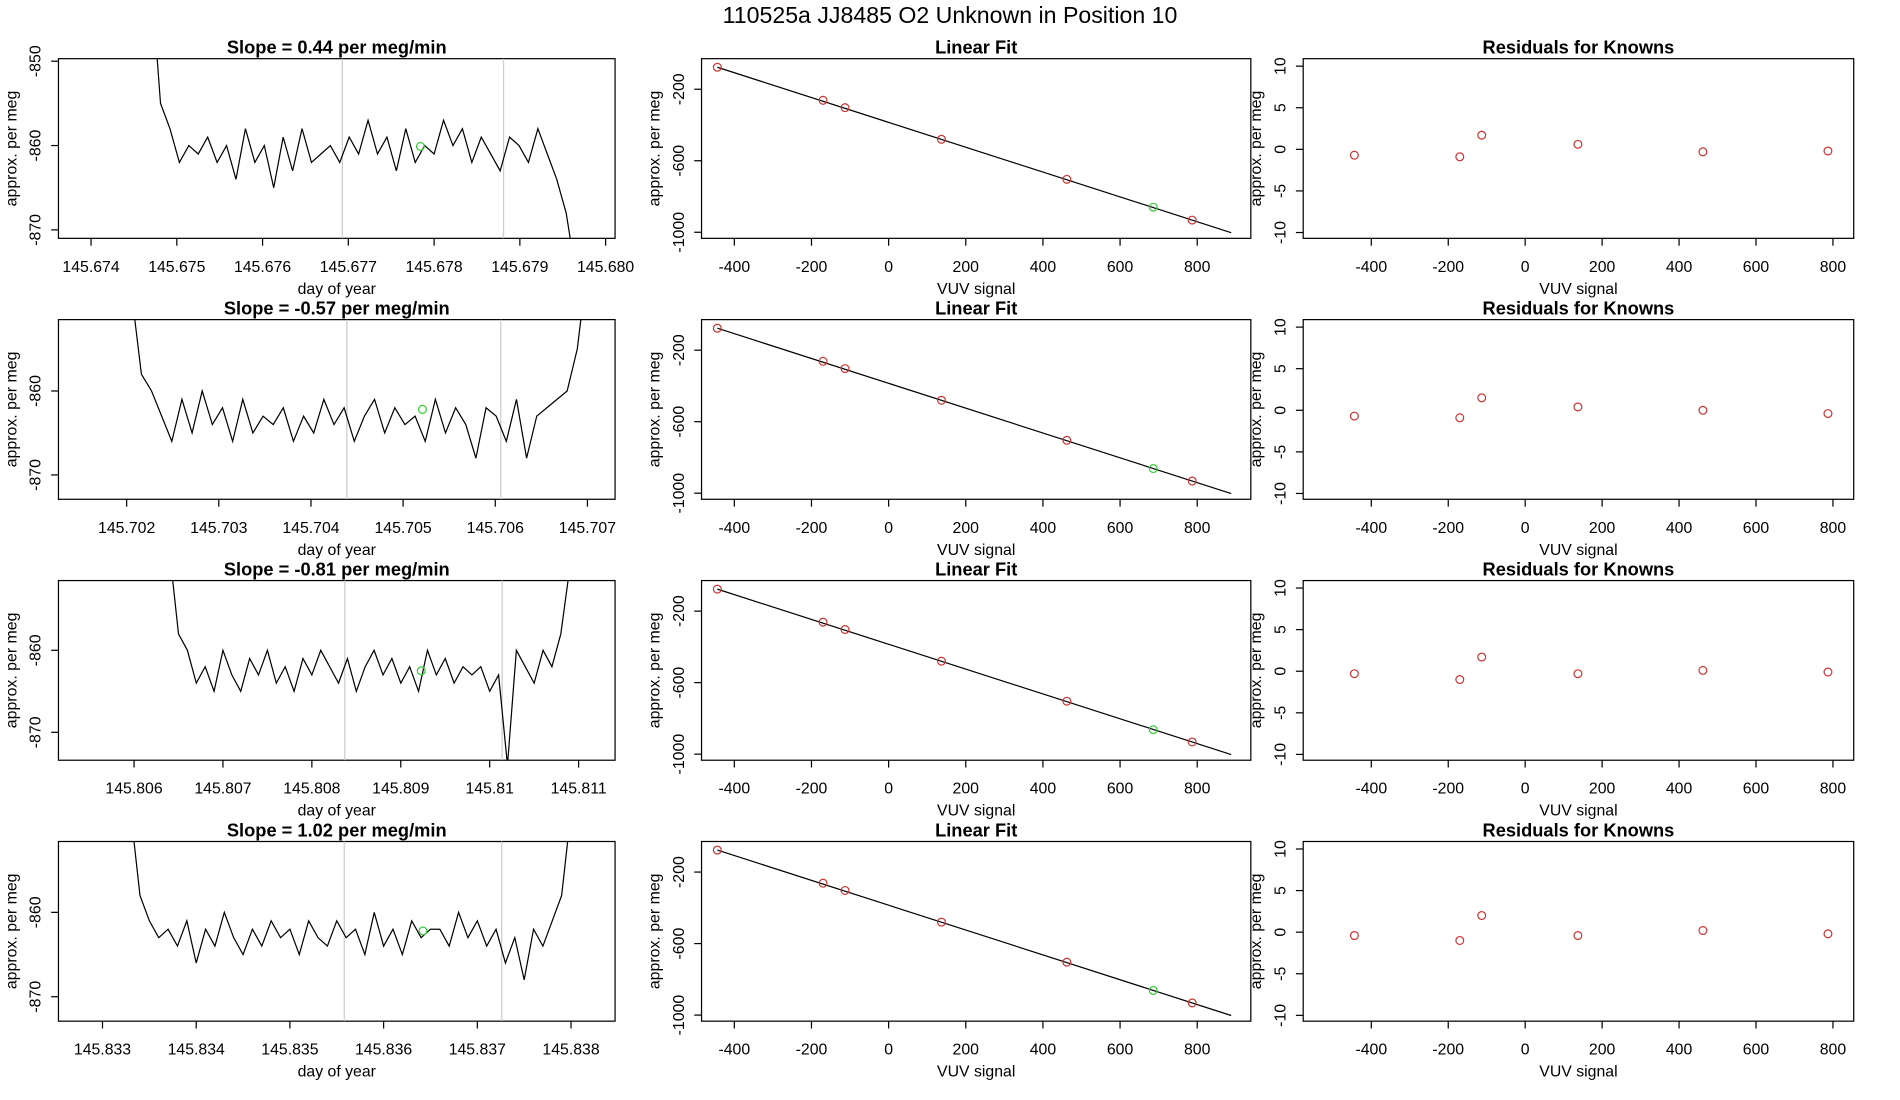 The height and width of the screenshot is (1100, 1900). Describe the element at coordinates (605, 267) in the screenshot. I see `x-tick-label: 145.680` at that location.